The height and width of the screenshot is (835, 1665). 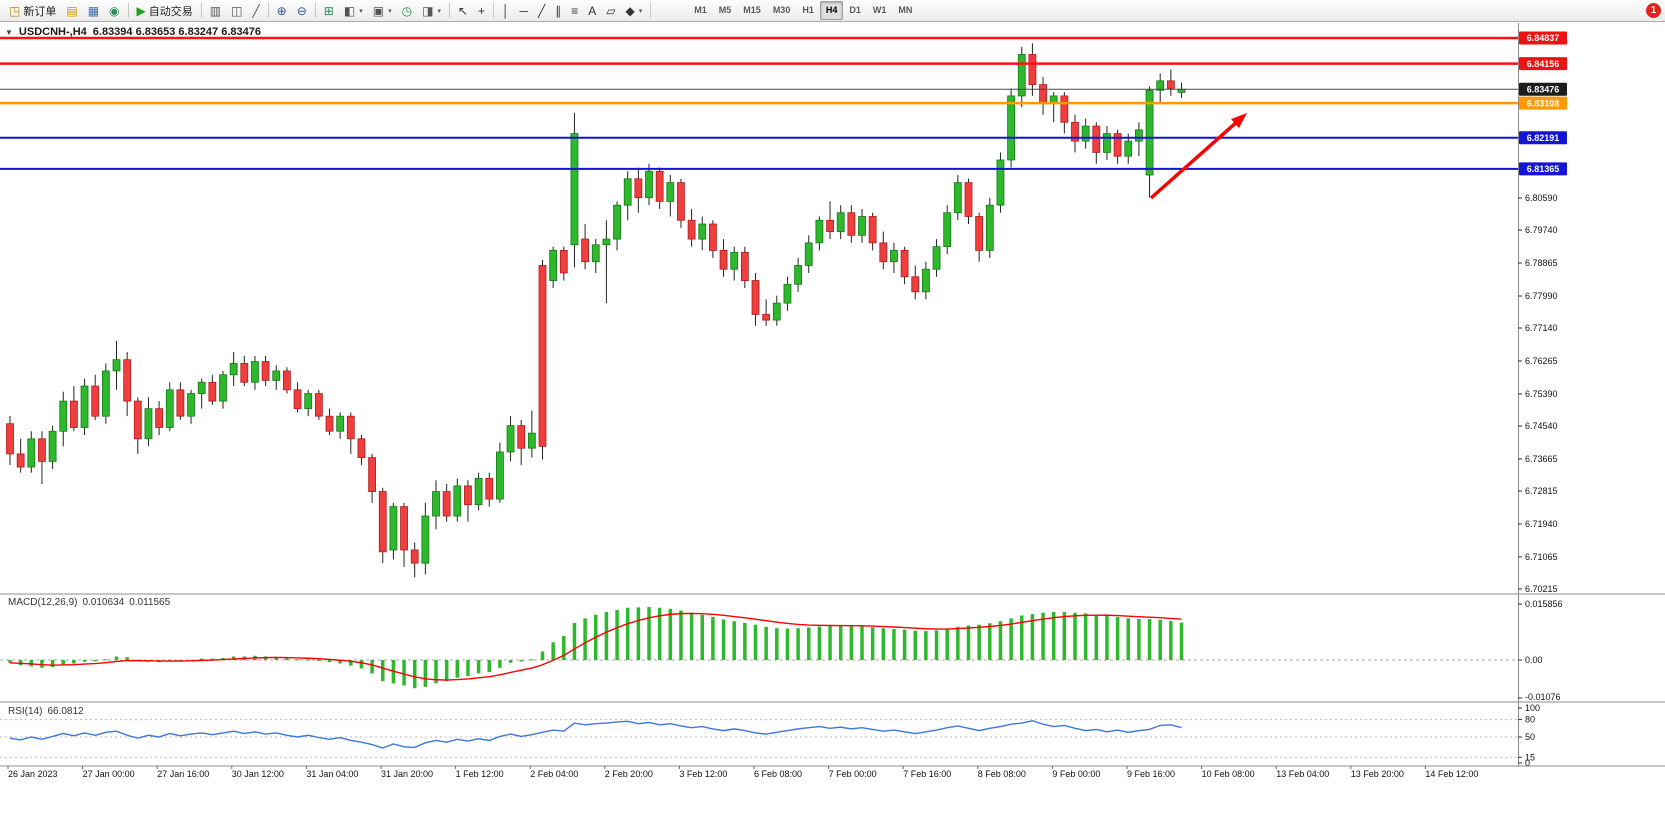 I want to click on timeframe-button-w1: W1, so click(x=879, y=10).